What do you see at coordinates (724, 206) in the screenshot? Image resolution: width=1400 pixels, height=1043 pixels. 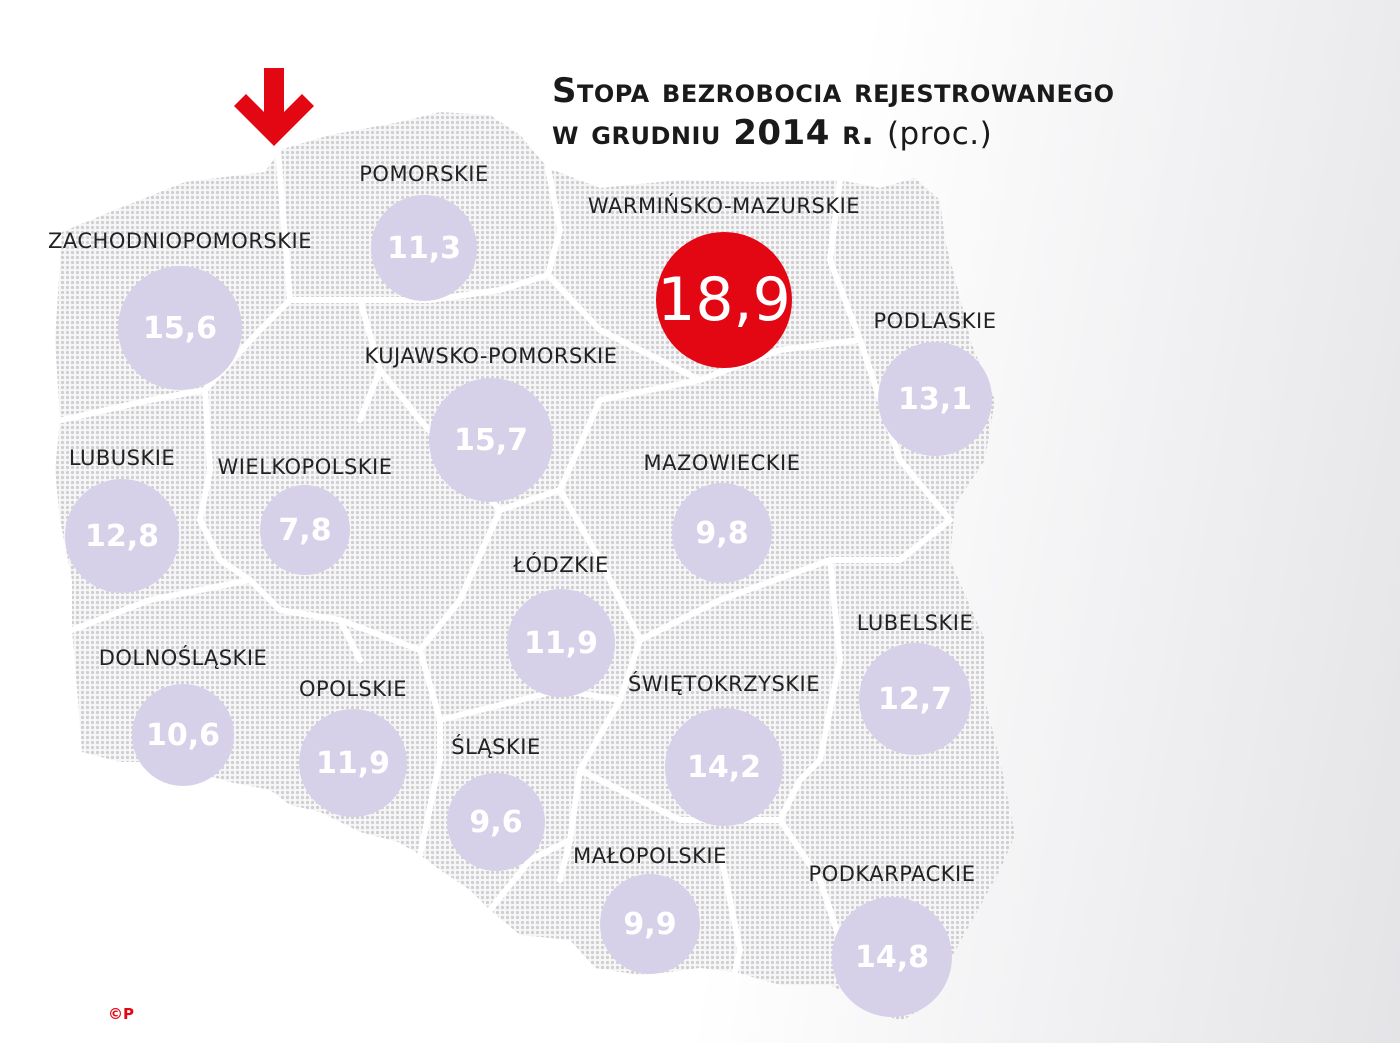 I see `region-label-warminsko-mazurskie: WARMIŃSKO-MAZURSKIE` at bounding box center [724, 206].